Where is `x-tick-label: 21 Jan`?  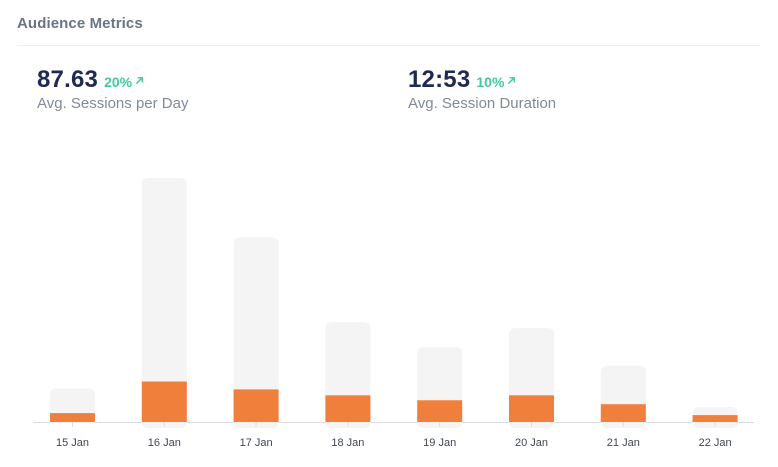
x-tick-label: 21 Jan is located at coordinates (623, 443).